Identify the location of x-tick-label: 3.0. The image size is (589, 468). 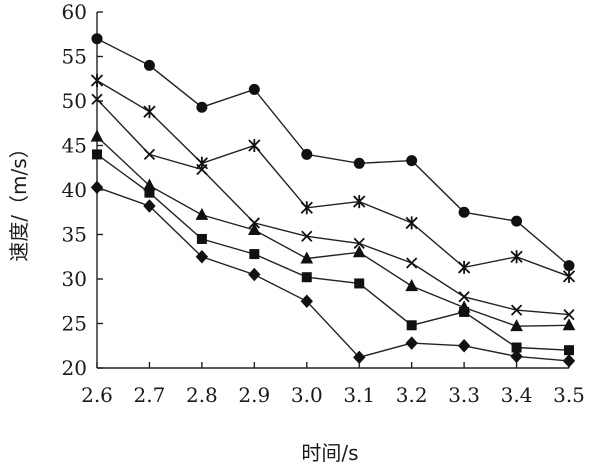
(307, 395).